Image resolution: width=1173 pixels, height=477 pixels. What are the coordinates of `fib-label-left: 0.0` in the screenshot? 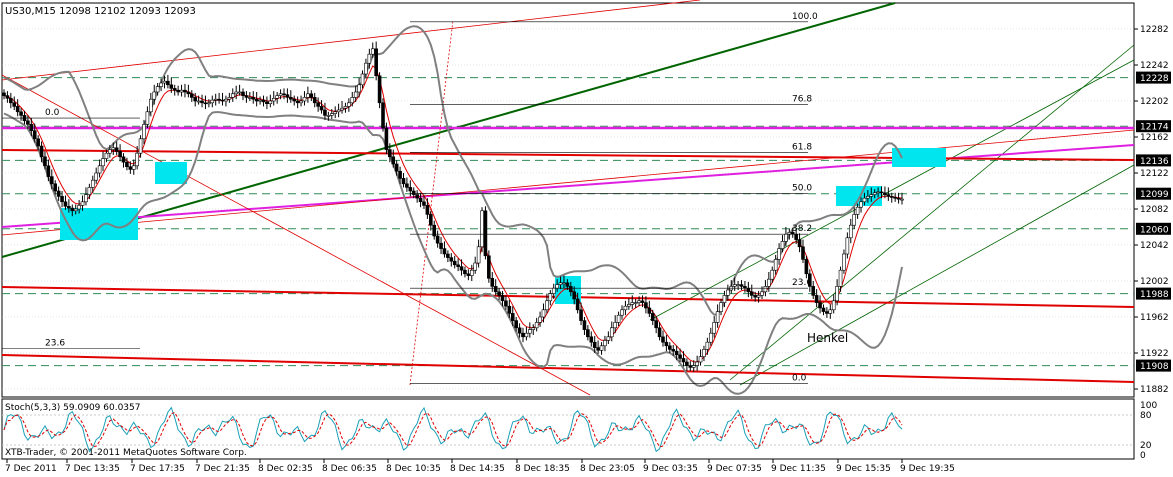 It's located at (52, 113).